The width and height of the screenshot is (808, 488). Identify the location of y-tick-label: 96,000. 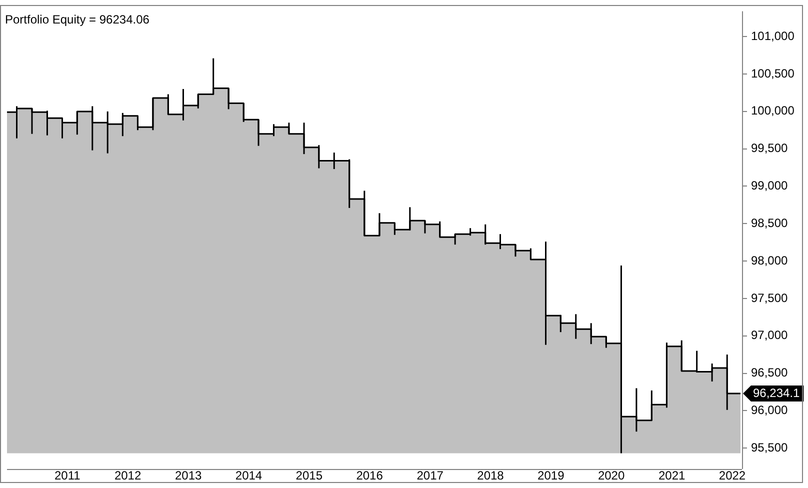
(769, 409).